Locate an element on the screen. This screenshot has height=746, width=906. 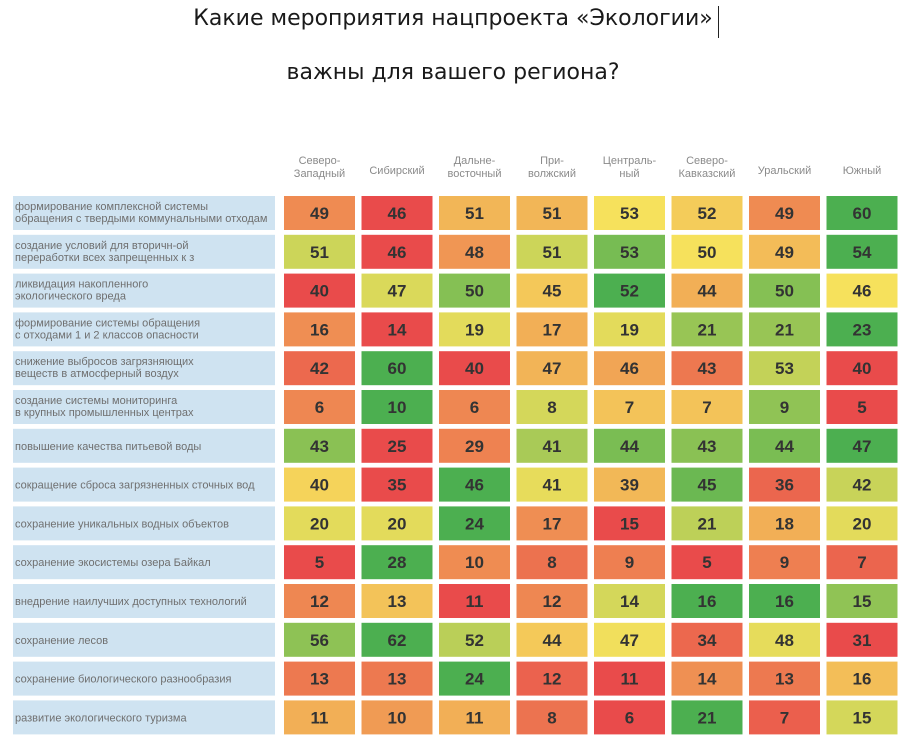
row-label-line: создание системы мониторинга is located at coordinates (96, 401).